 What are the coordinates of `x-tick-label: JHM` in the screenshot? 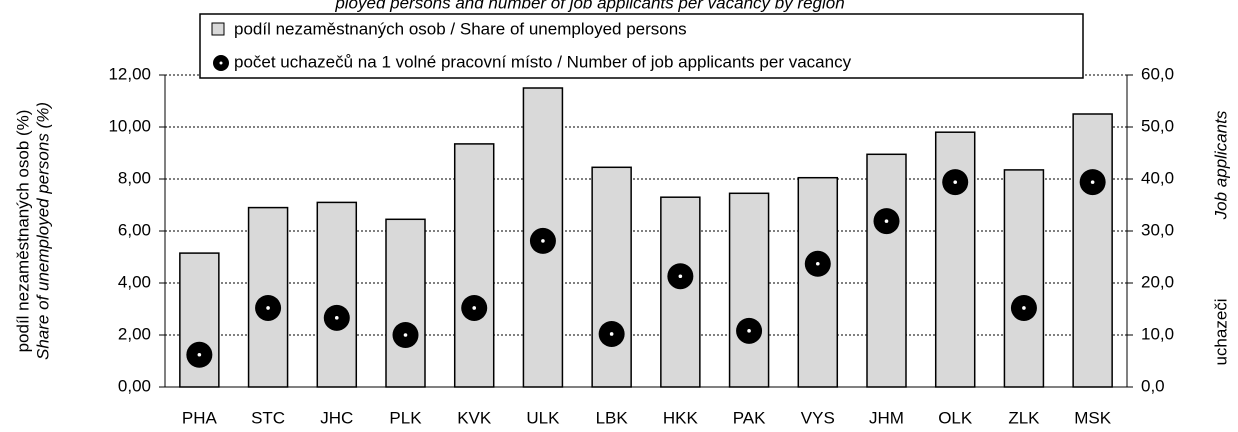 It's located at (886, 417).